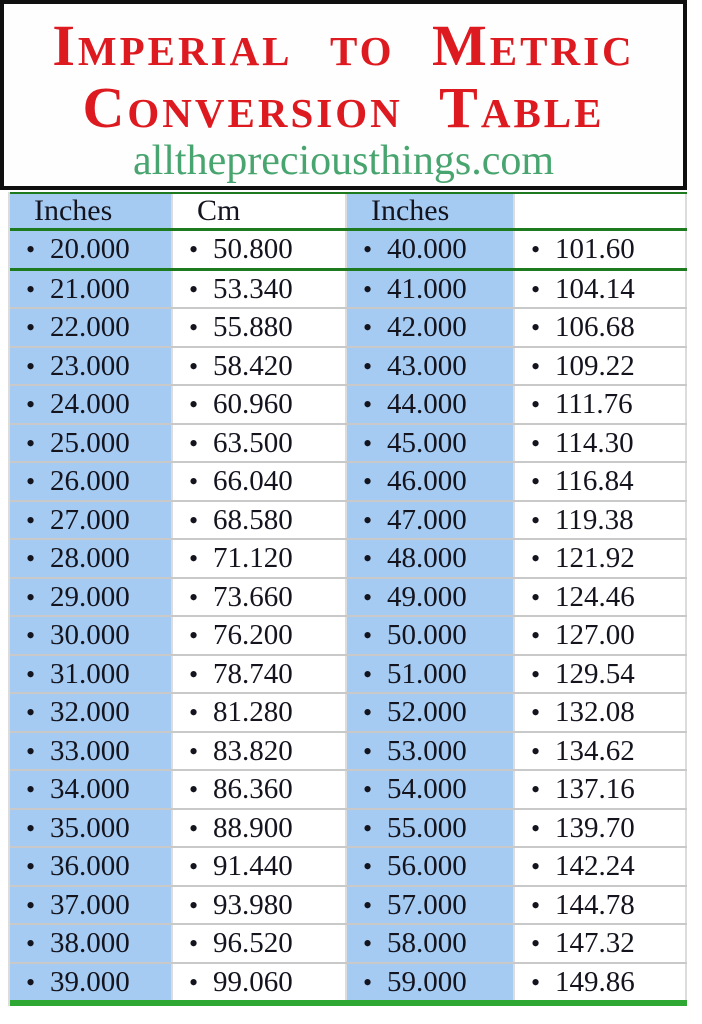  Describe the element at coordinates (431, 943) in the screenshot. I see `table-cell: • 58.000` at that location.